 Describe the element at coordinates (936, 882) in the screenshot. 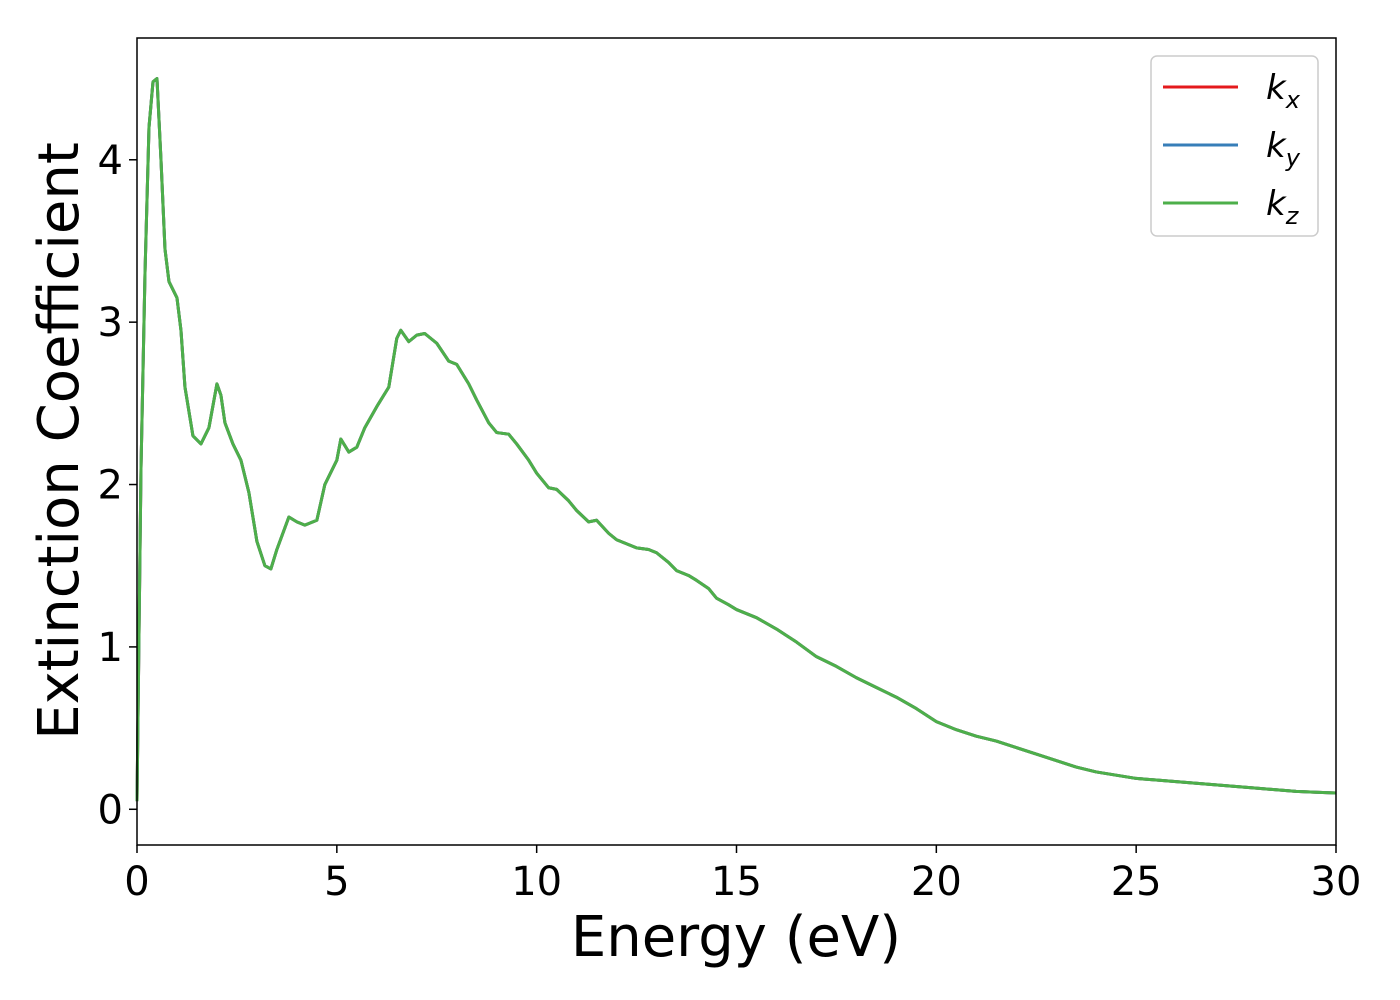

I see `x-tick-label: 20` at that location.